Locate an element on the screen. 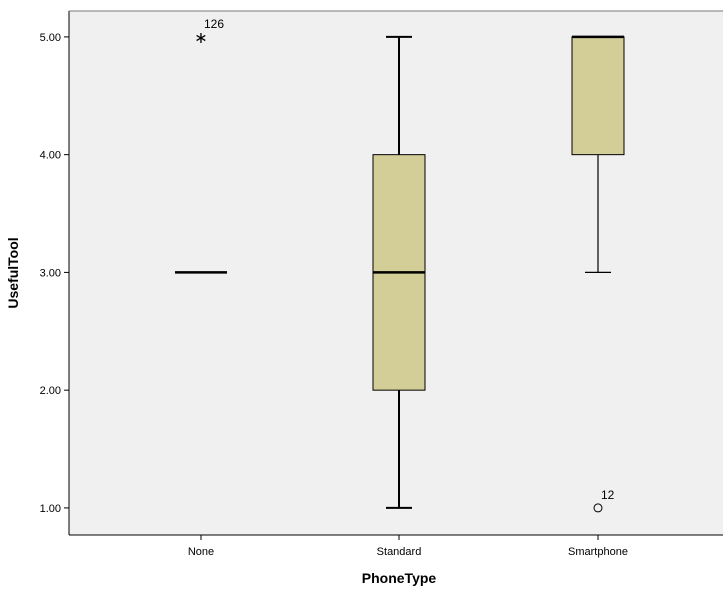  box-iqr is located at coordinates (598, 96).